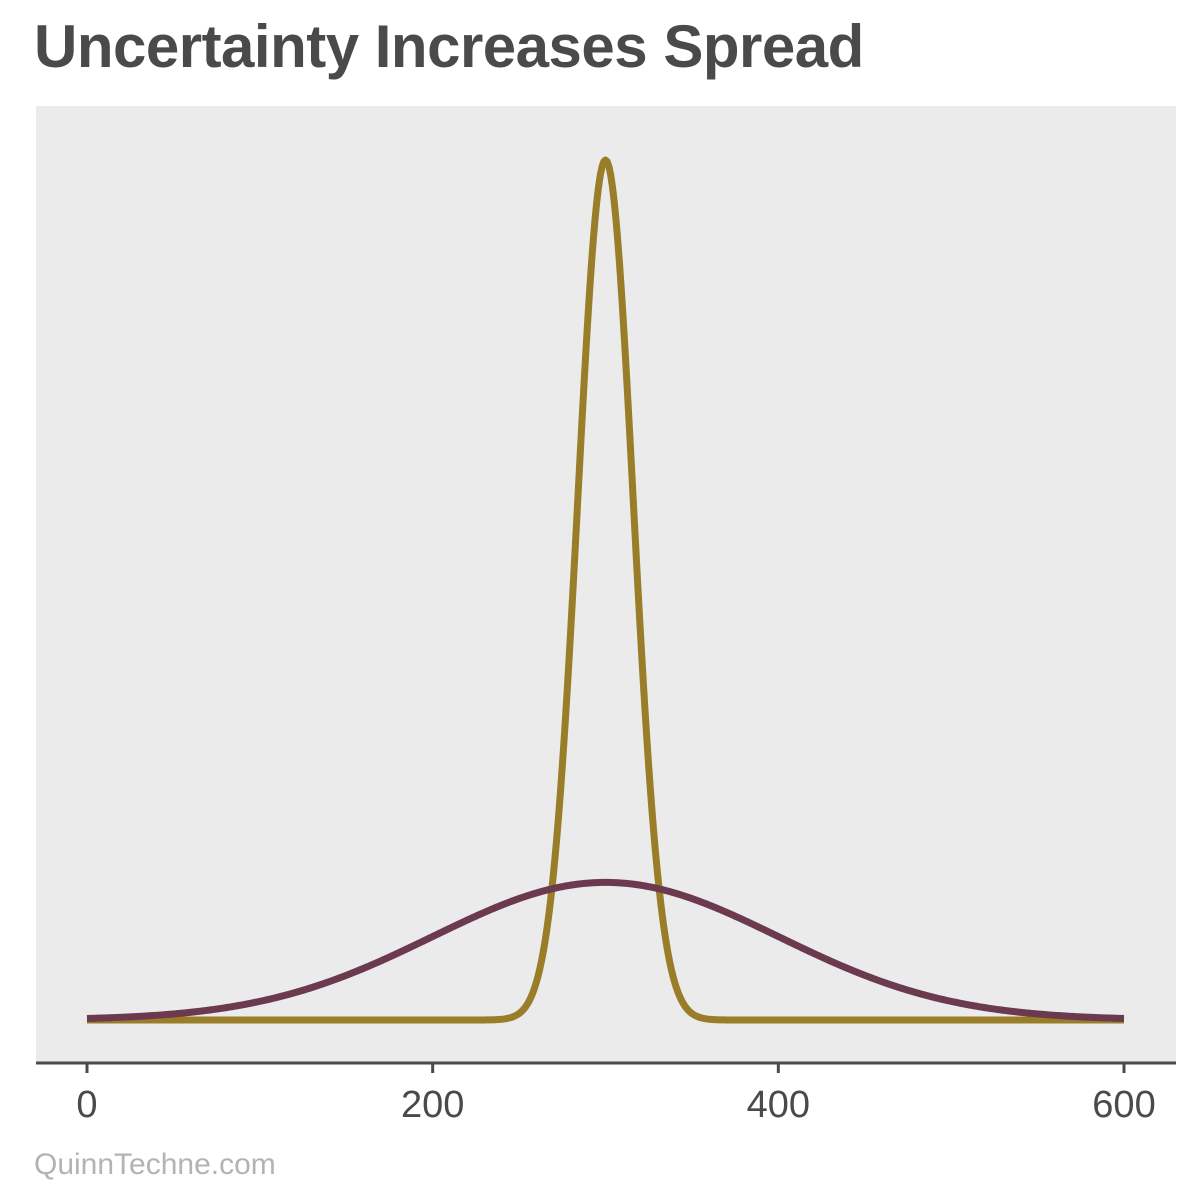  What do you see at coordinates (155, 1164) in the screenshot?
I see `source-credit: QuinnTechne.com` at bounding box center [155, 1164].